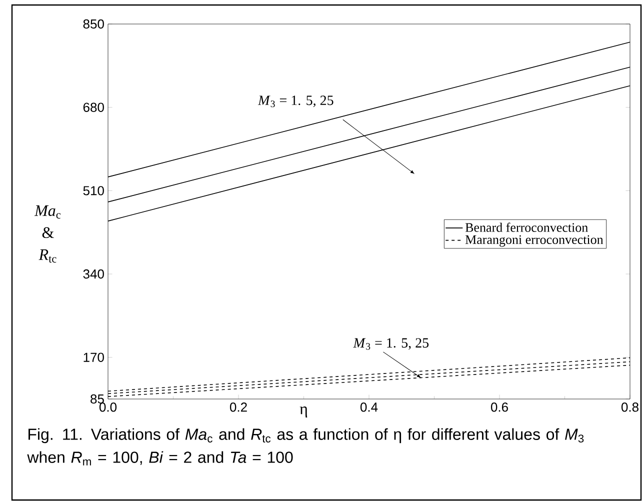 Image resolution: width=644 pixels, height=501 pixels. What do you see at coordinates (534, 241) in the screenshot?
I see `legend-label: Marangoni erroconvection` at bounding box center [534, 241].